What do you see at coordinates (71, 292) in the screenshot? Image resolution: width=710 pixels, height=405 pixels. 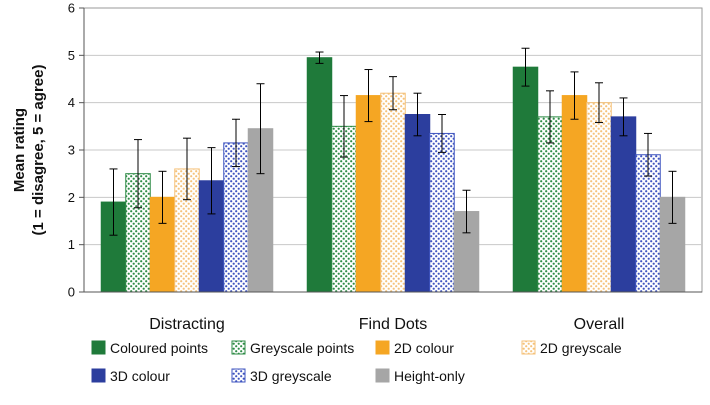 I see `y-tick-label: 0` at bounding box center [71, 292].